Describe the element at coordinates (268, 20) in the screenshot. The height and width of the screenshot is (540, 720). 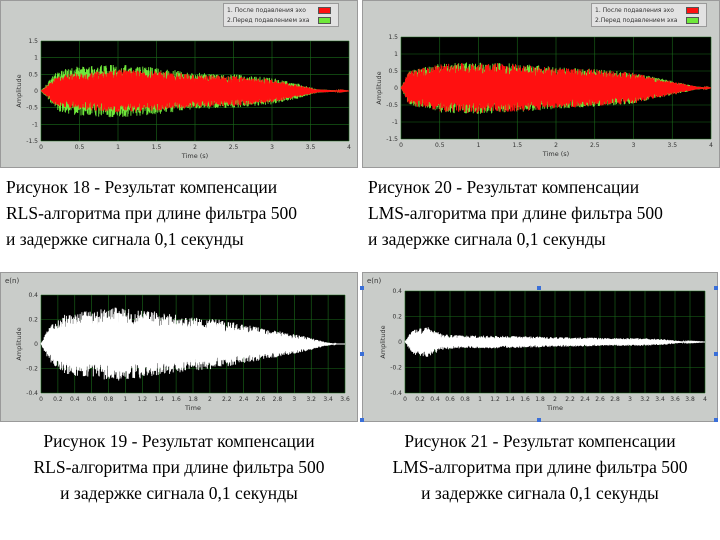
I see `legend-label: 2.Перед подавлением эха` at that location.